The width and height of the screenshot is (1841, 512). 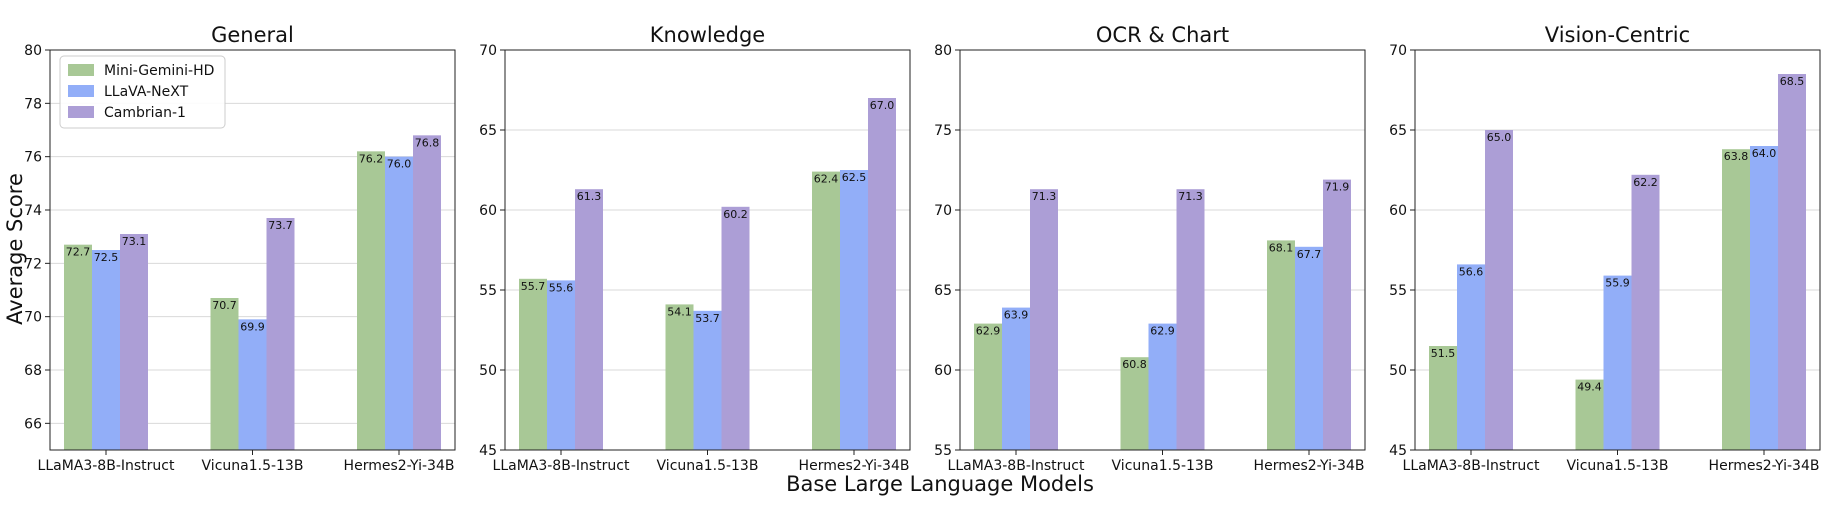 What do you see at coordinates (371, 158) in the screenshot?
I see `bar-value-label: 76.2` at bounding box center [371, 158].